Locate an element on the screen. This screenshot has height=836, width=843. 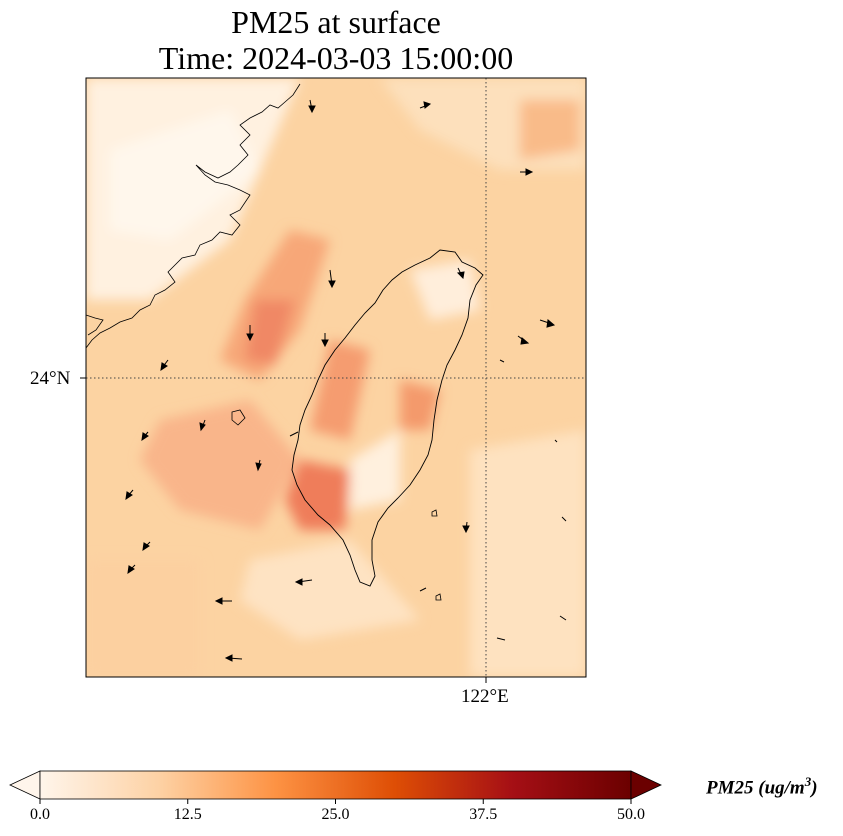
colorbar-label: PM25 (ug/m3) is located at coordinates (762, 786).